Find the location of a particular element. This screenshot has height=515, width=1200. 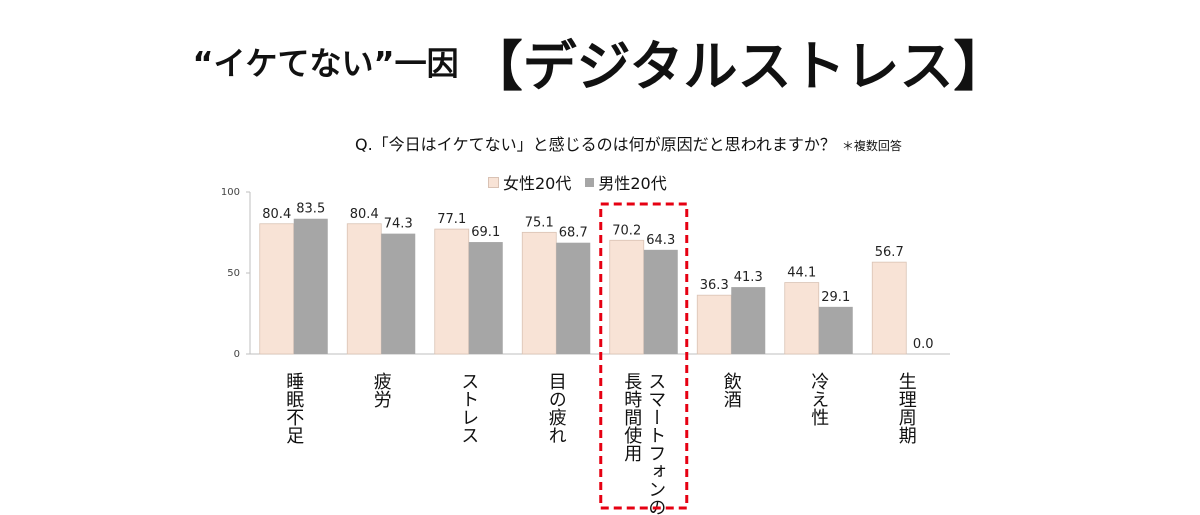

data-label: 41.3 is located at coordinates (748, 277).